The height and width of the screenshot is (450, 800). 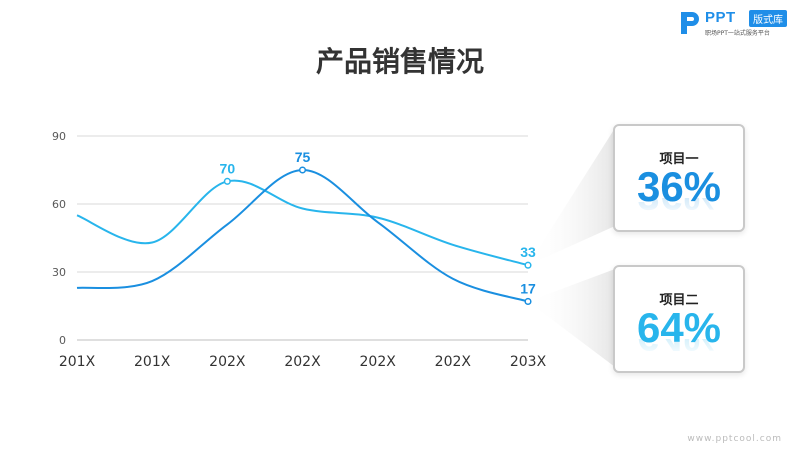 What do you see at coordinates (768, 18) in the screenshot?
I see `brand-tag: 版式库` at bounding box center [768, 18].